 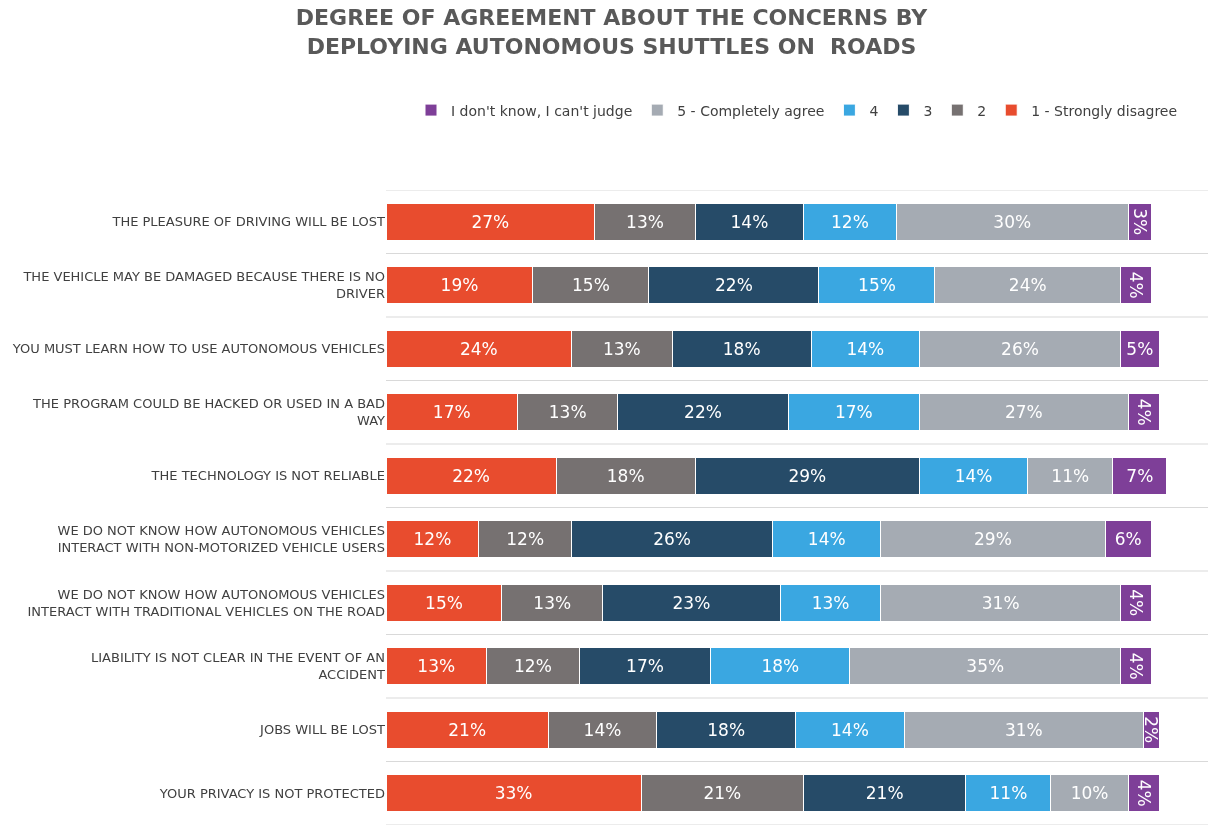 I want to click on legend-label: 3, so click(x=928, y=110).